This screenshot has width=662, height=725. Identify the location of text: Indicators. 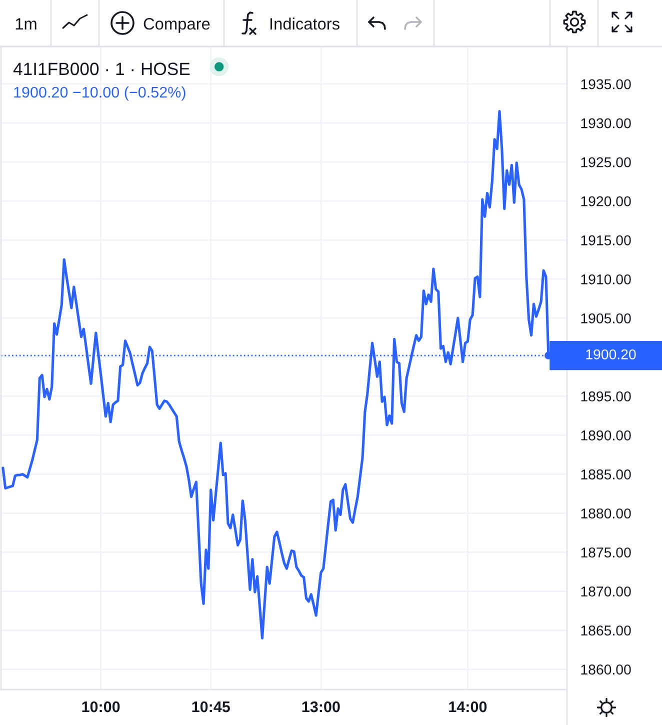
(305, 24).